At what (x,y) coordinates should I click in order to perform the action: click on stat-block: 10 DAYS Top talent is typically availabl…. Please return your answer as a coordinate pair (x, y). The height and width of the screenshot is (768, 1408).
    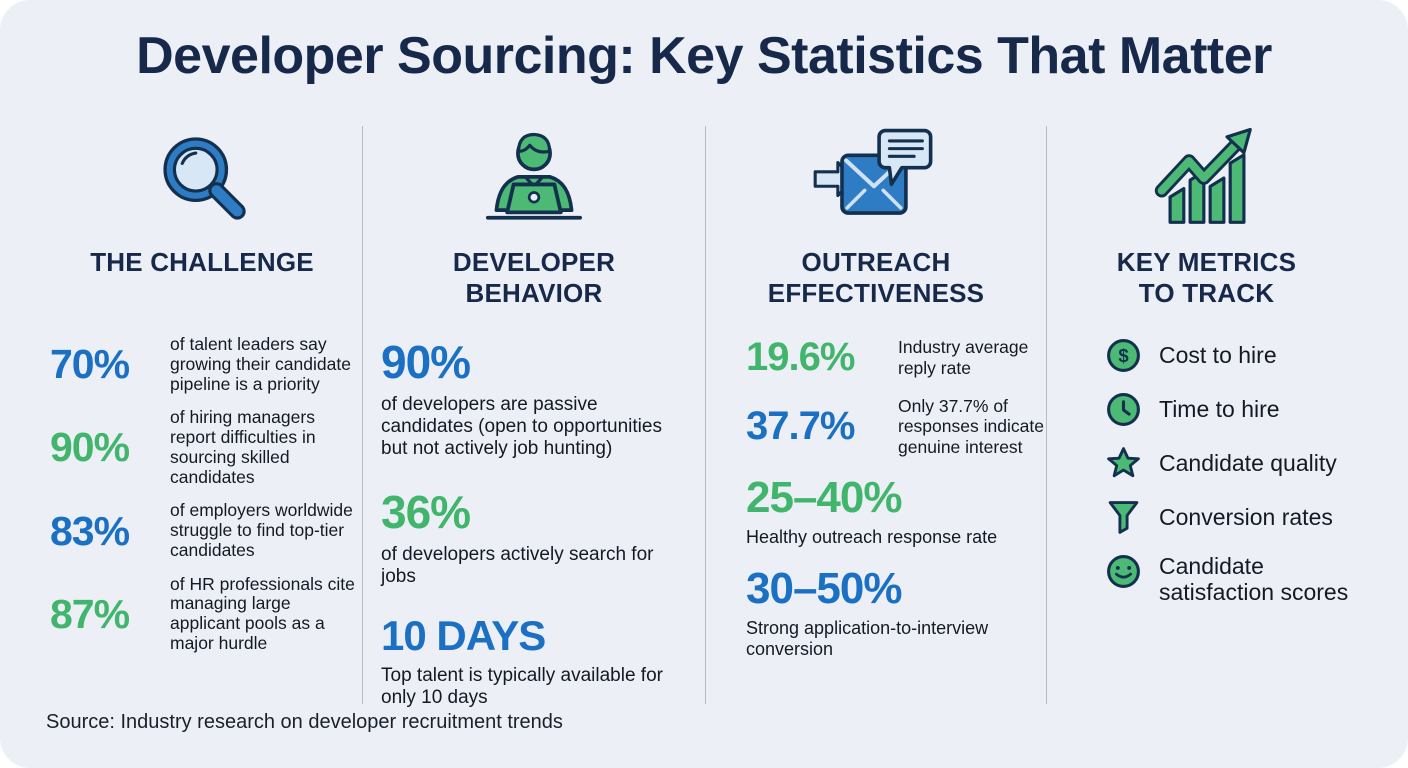
    Looking at the image, I should click on (543, 660).